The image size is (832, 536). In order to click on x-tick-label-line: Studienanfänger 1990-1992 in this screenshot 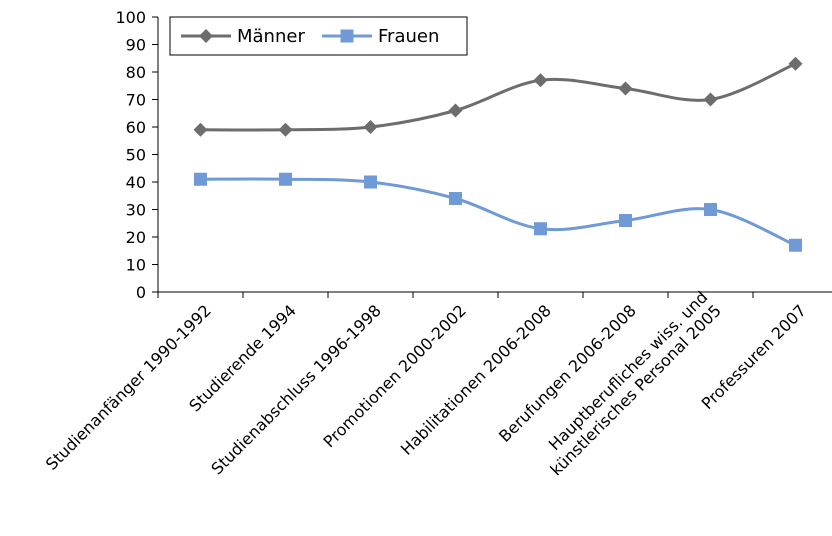, I will do `click(128, 387)`.